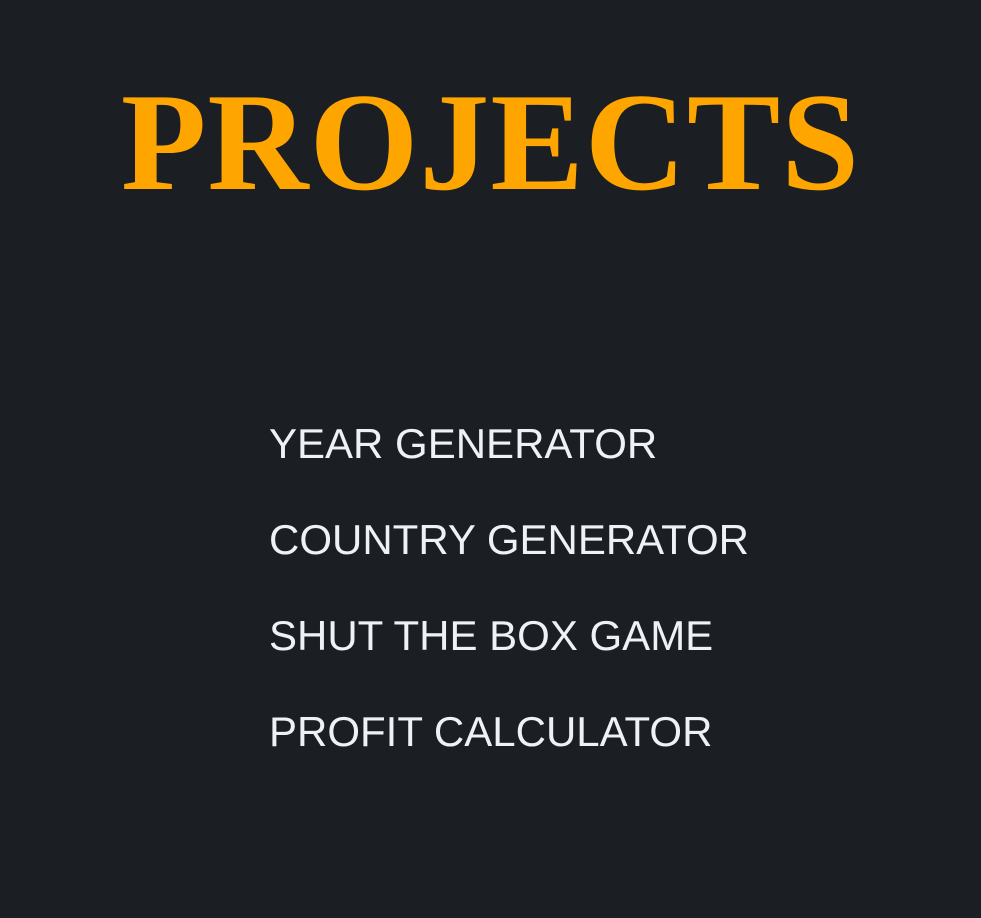 Image resolution: width=981 pixels, height=918 pixels. I want to click on page-title: PROJECTS, so click(490, 142).